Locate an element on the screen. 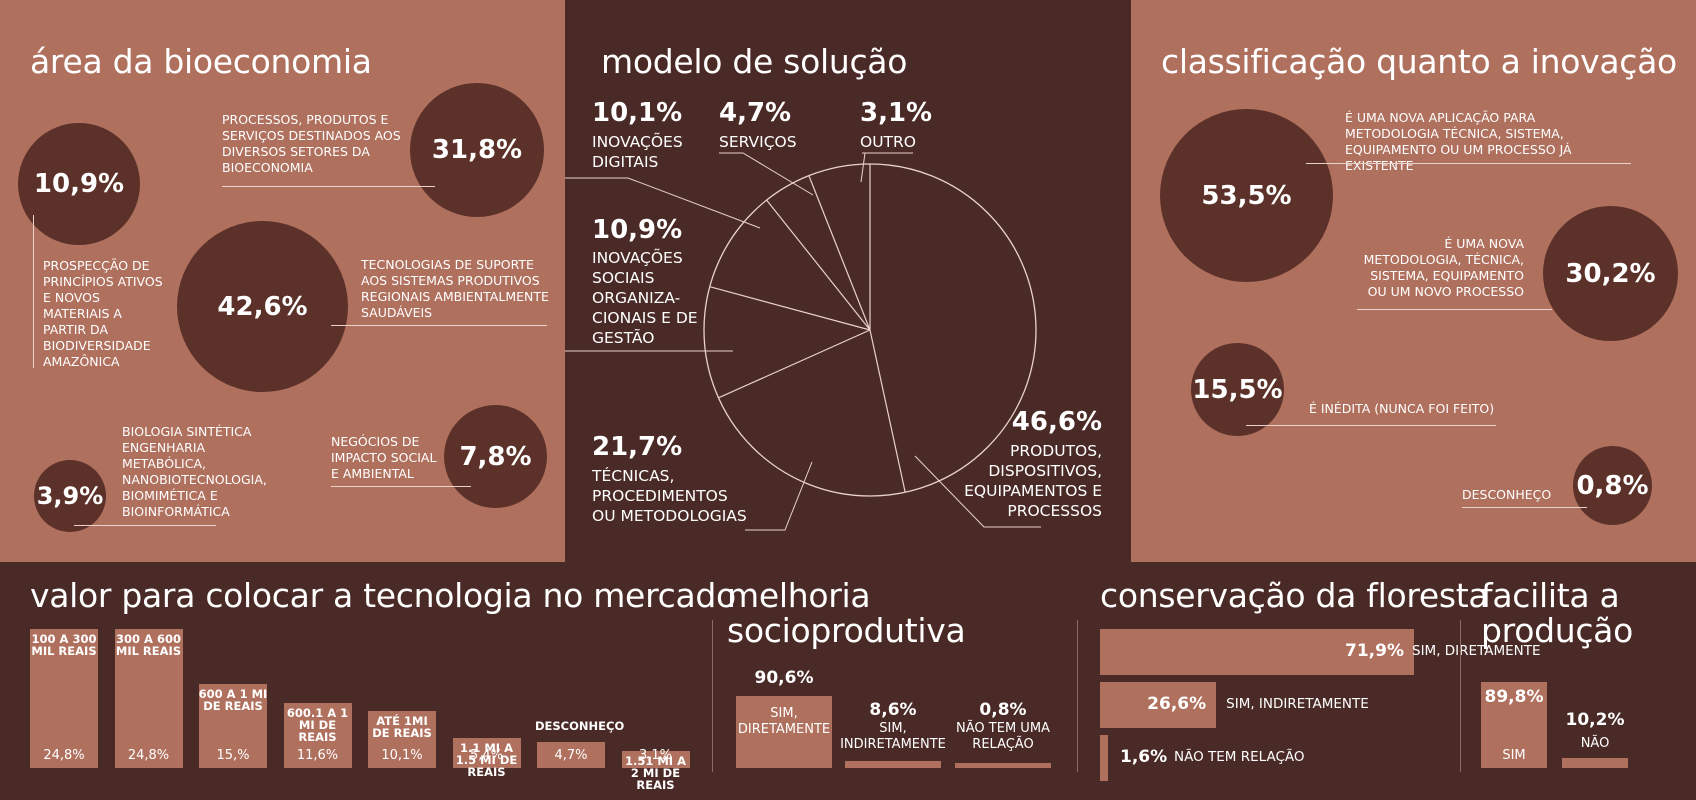  melhoria-bar-sim-indiretamente is located at coordinates (893, 764).